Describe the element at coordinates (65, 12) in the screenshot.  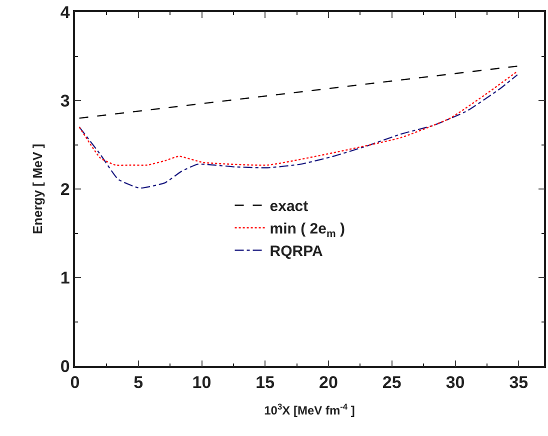
I see `y-tick-label: 4` at that location.